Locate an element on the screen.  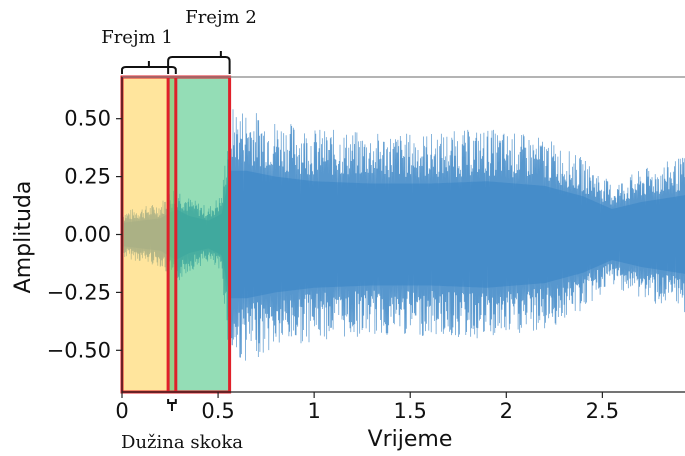
y-axis-label: Amplituda is located at coordinates (23, 237).